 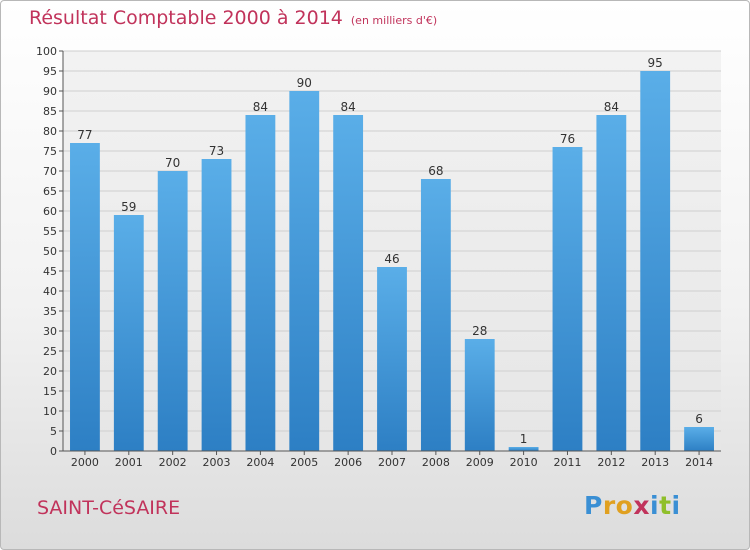 I want to click on value-label: 95, so click(x=655, y=63).